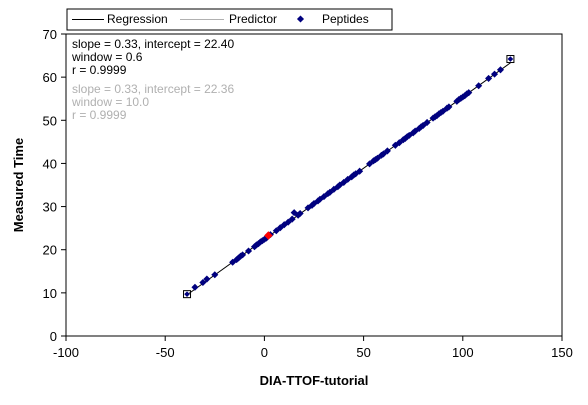 Image resolution: width=588 pixels, height=405 pixels. What do you see at coordinates (137, 19) in the screenshot?
I see `legend-regression-label: Regression` at bounding box center [137, 19].